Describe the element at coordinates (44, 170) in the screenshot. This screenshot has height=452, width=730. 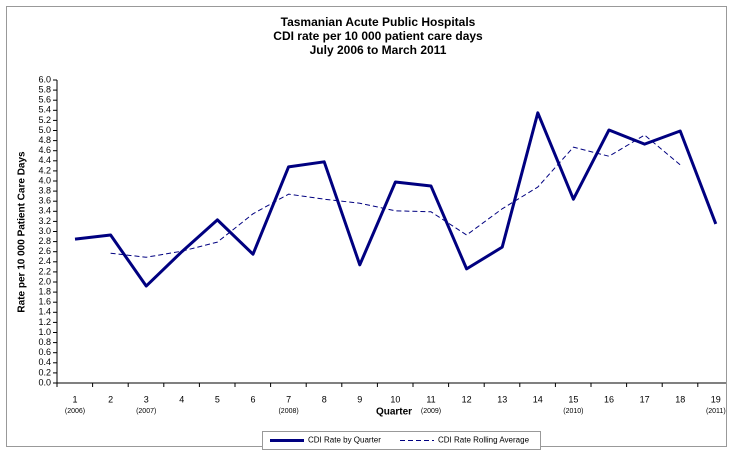
I see `y-tick-label: 4.2` at that location.